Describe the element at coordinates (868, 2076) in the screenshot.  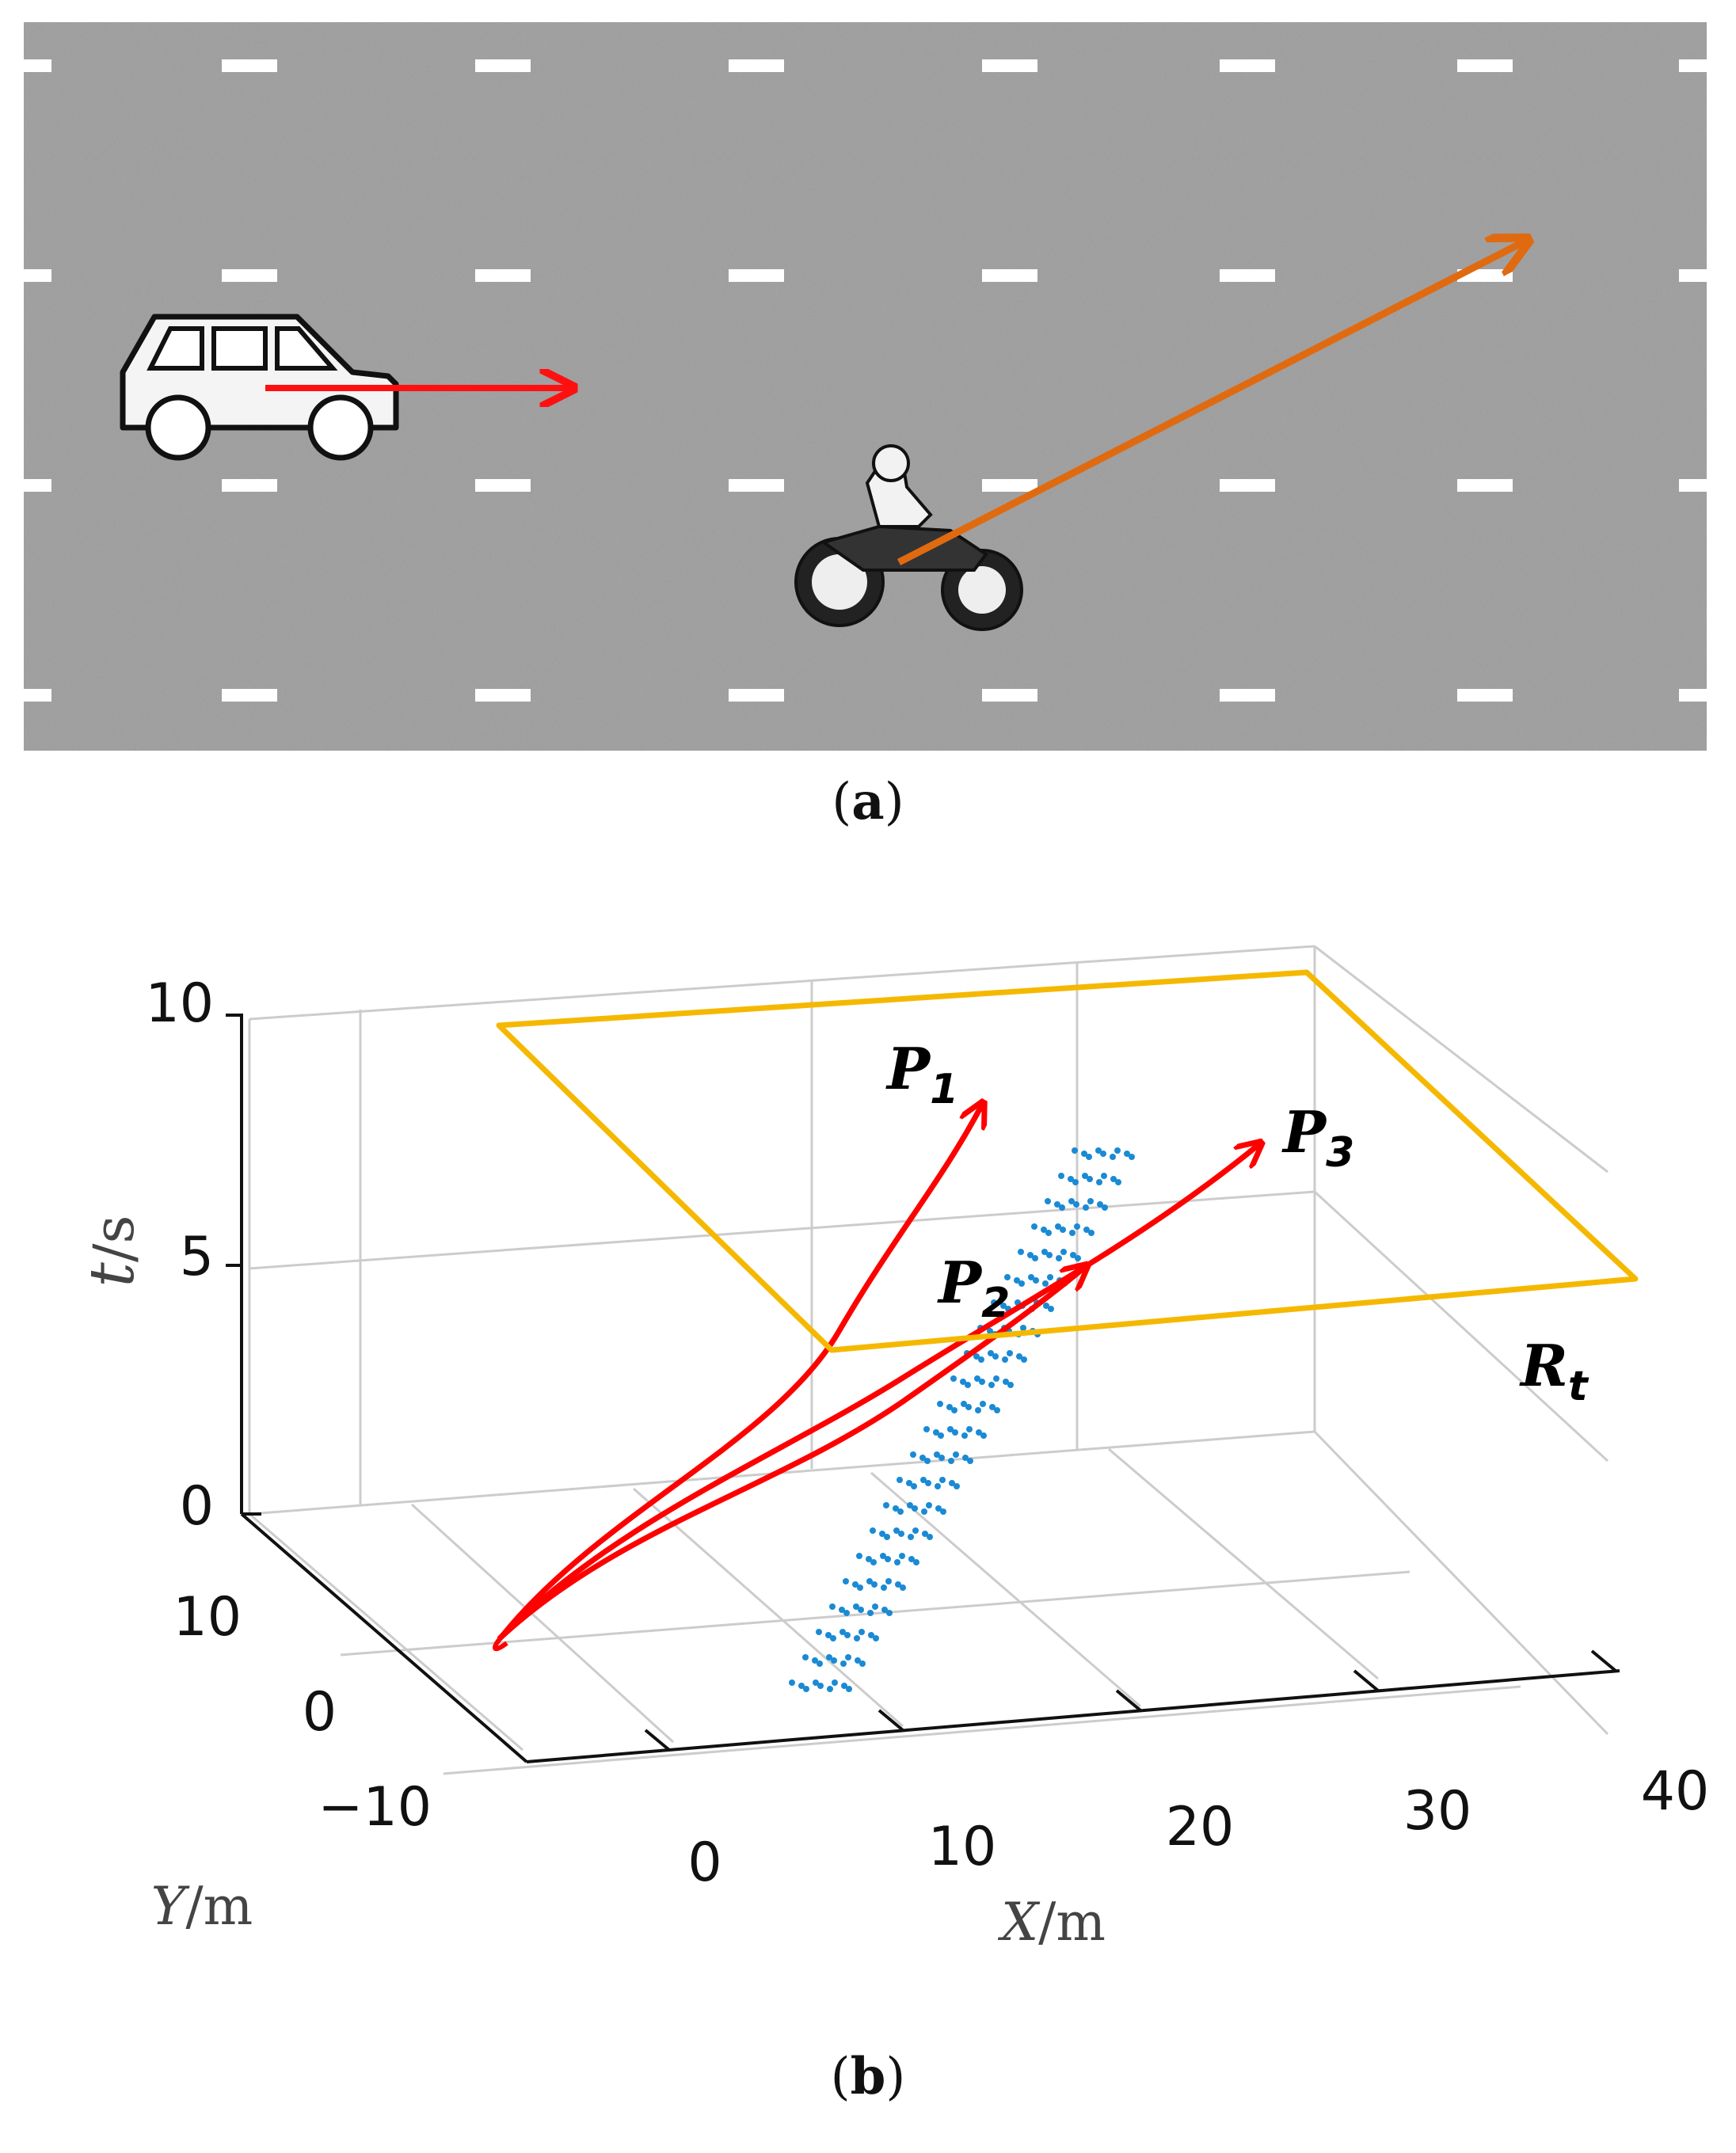
I see `caption-b-letter: b` at that location.